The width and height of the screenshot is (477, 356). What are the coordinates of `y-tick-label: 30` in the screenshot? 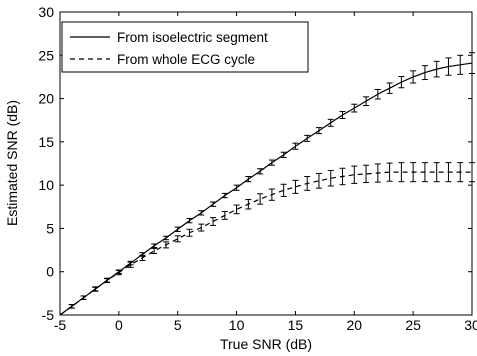 It's located at (46, 12).